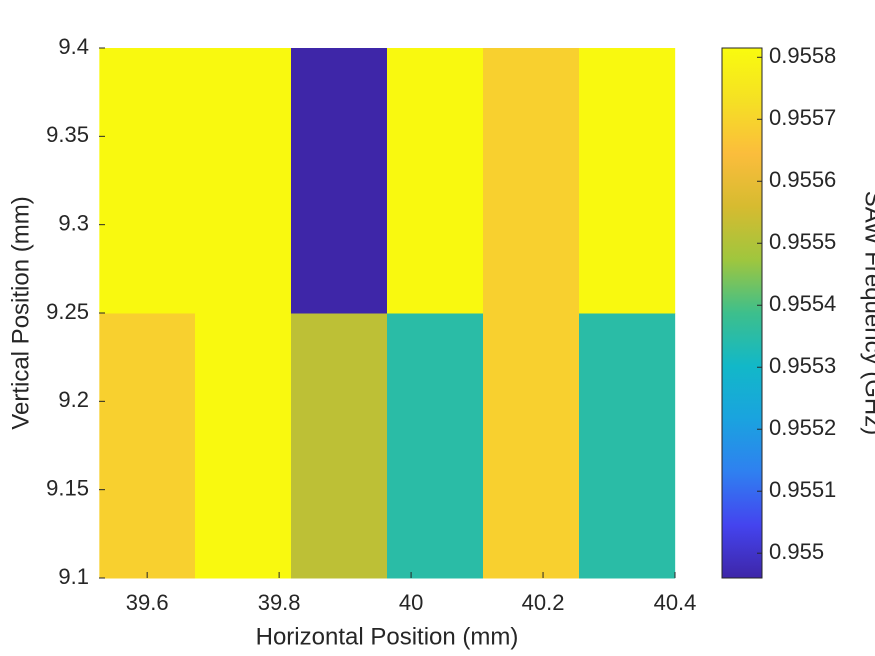  What do you see at coordinates (67, 487) in the screenshot?
I see `y-tick-label: 9.15` at bounding box center [67, 487].